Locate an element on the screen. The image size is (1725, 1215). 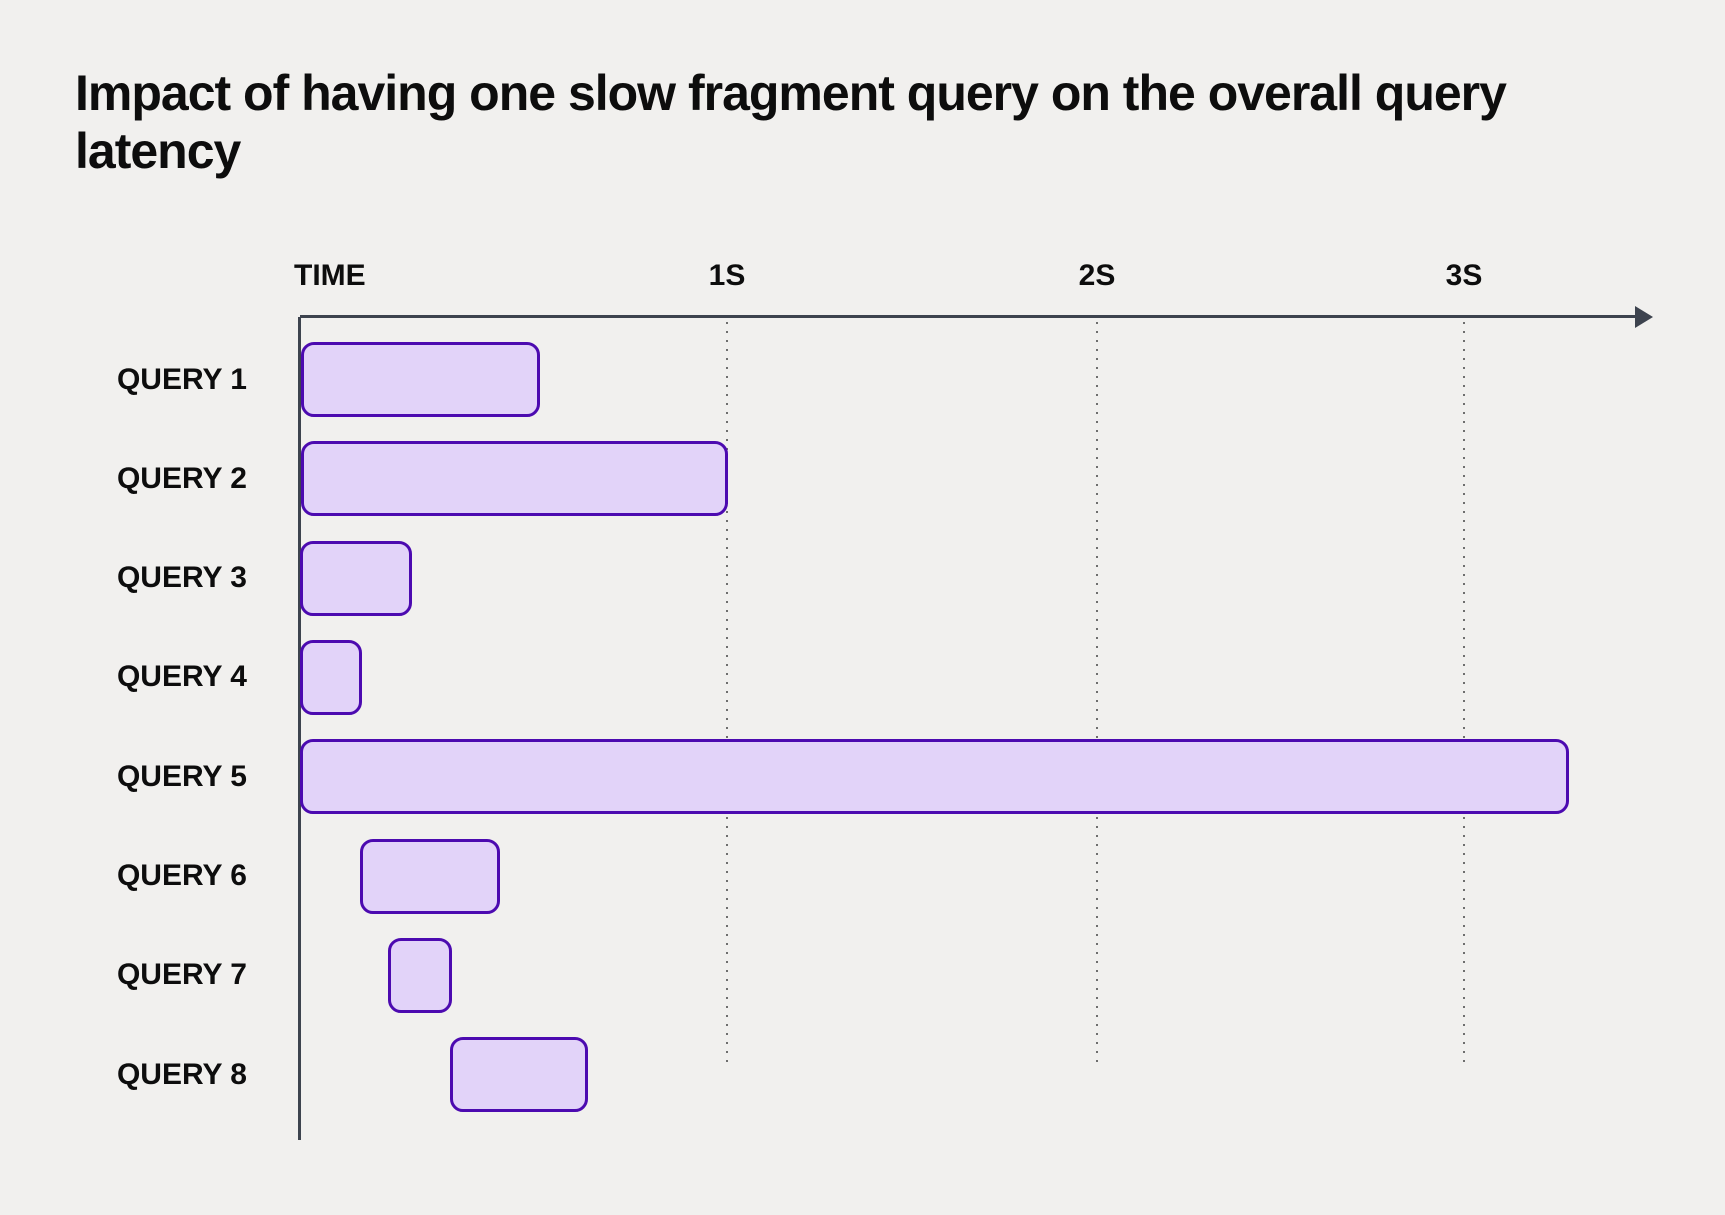
row-label-query-1: QUERY 1 is located at coordinates (181, 379).